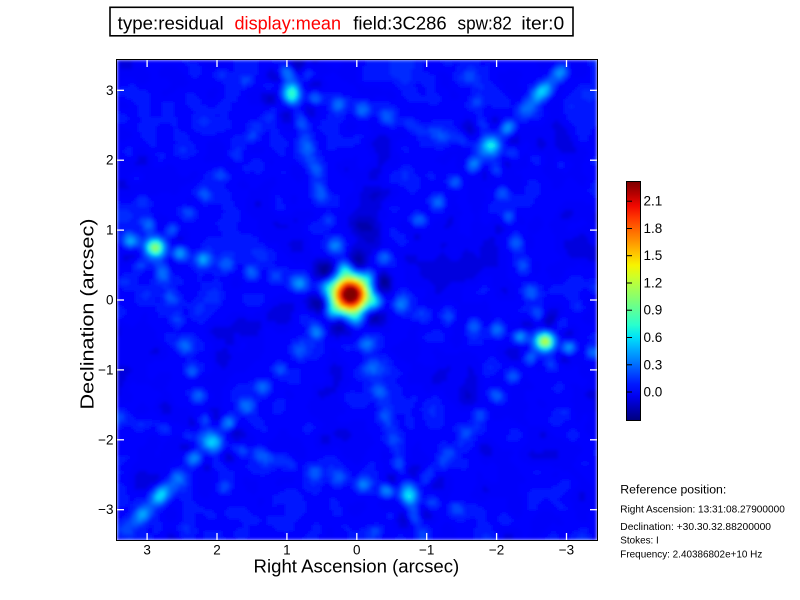 The width and height of the screenshot is (800, 600). What do you see at coordinates (171, 24) in the screenshot?
I see `svg-text: type:residual` at bounding box center [171, 24].